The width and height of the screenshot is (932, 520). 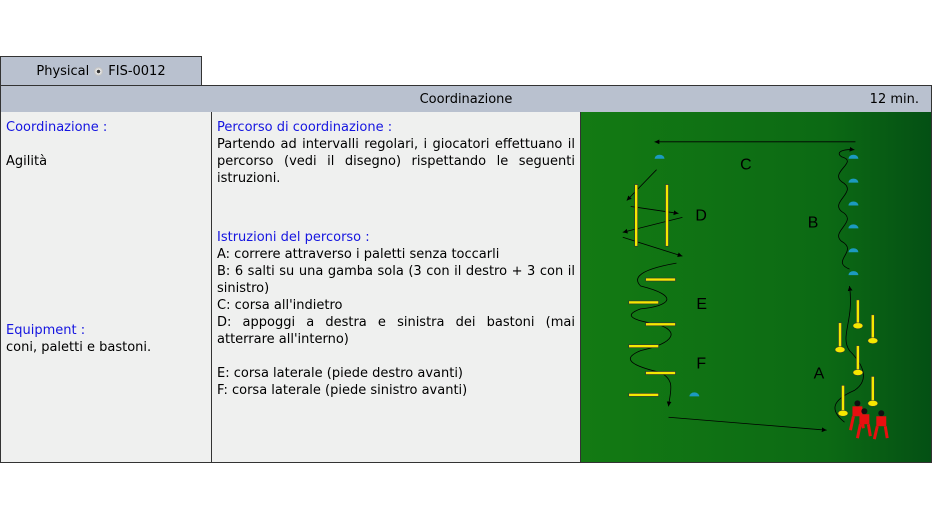 I want to click on exercise-title: Coordinazione, so click(x=466, y=99).